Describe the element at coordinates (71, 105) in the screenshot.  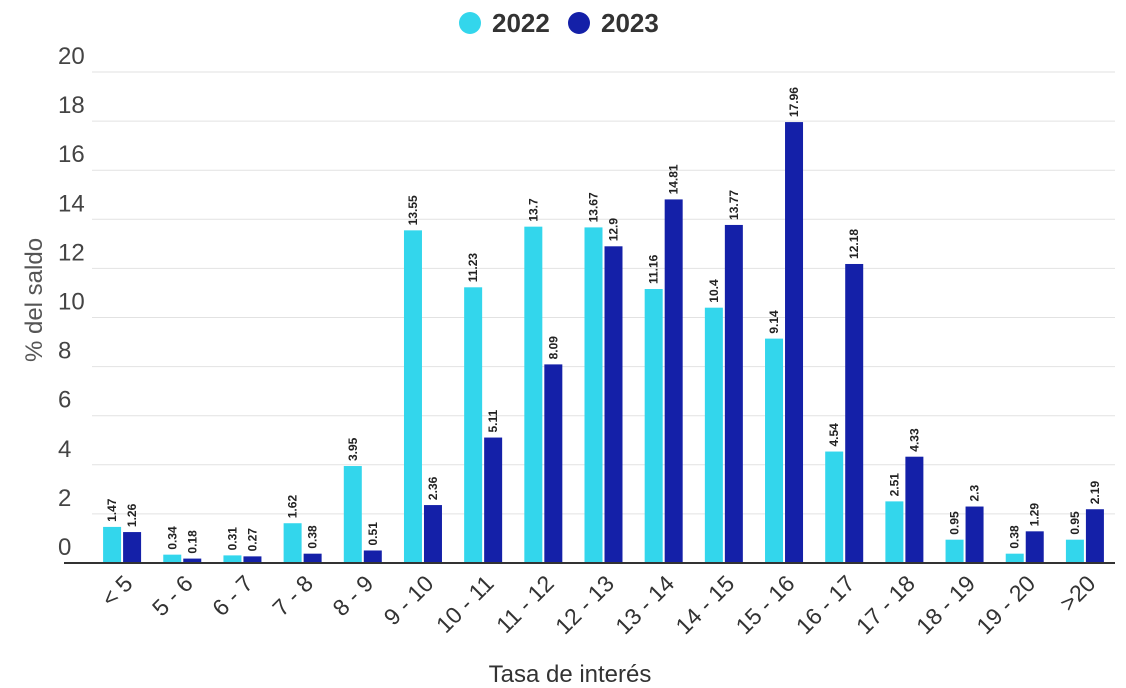
I see `y-tick-label: 18` at that location.